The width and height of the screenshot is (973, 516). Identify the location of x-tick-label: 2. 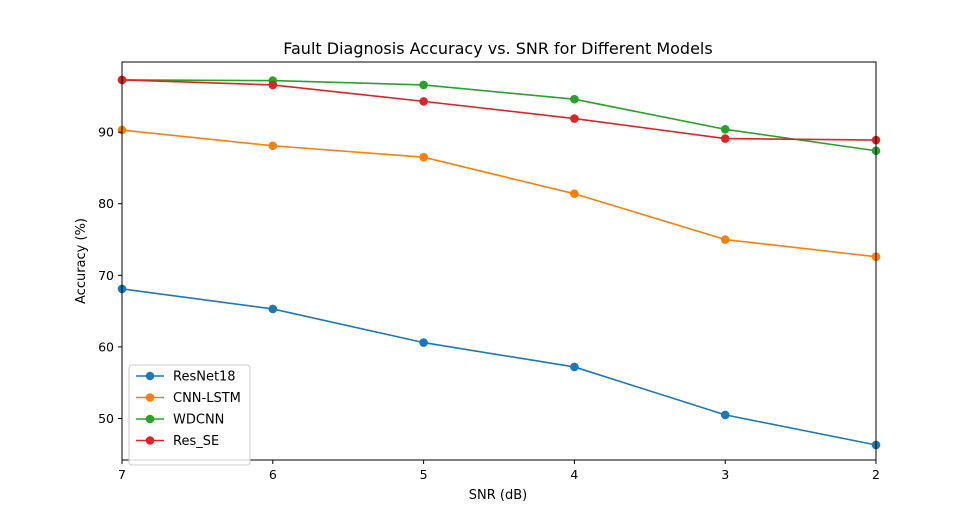
(876, 474).